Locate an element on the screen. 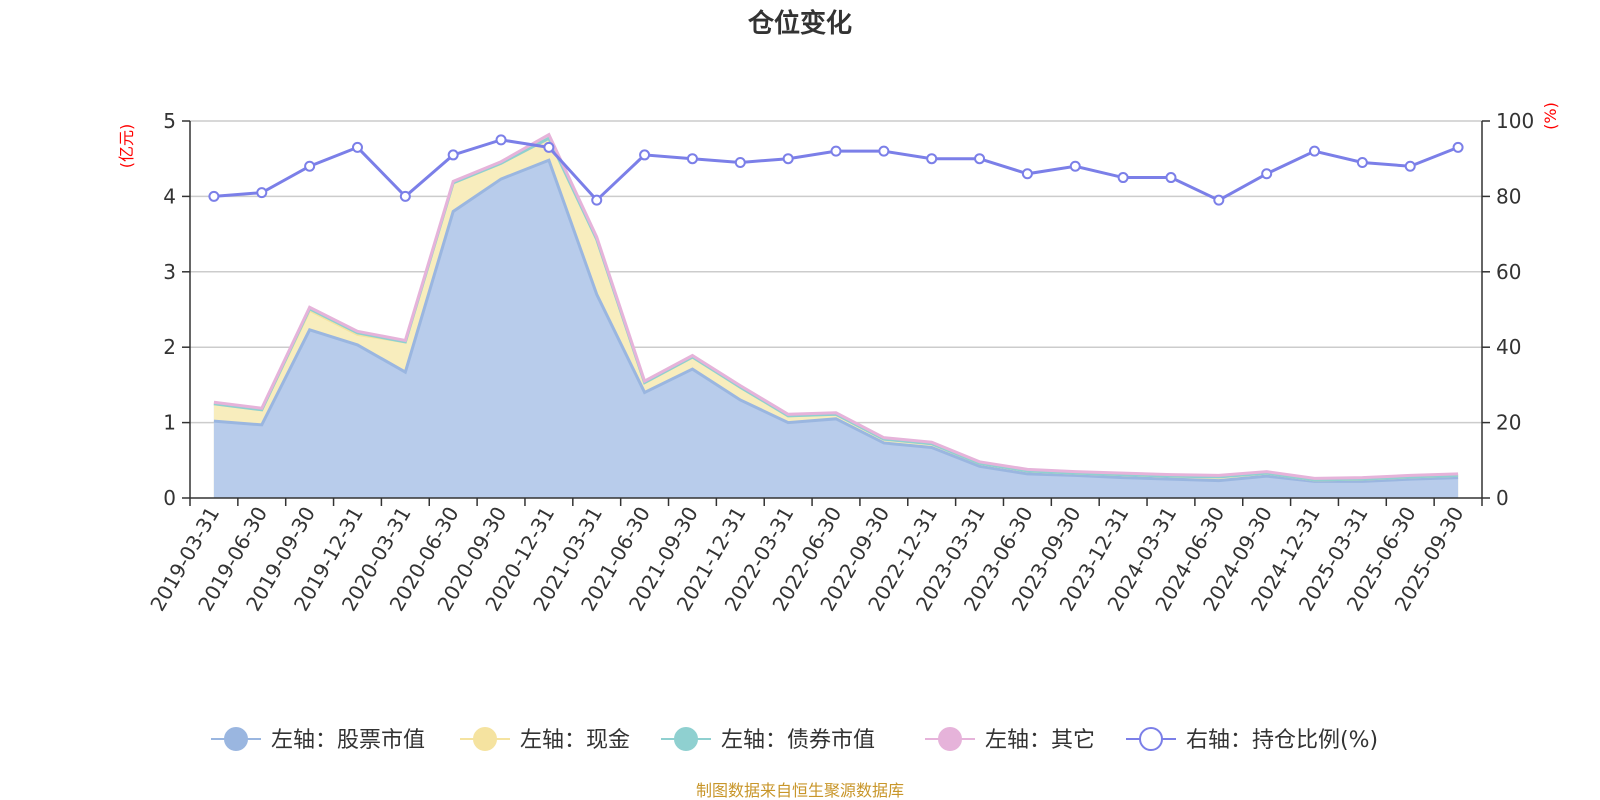 Image resolution: width=1600 pixels, height=800 pixels. left-y-tick-label: 3 is located at coordinates (169, 272).